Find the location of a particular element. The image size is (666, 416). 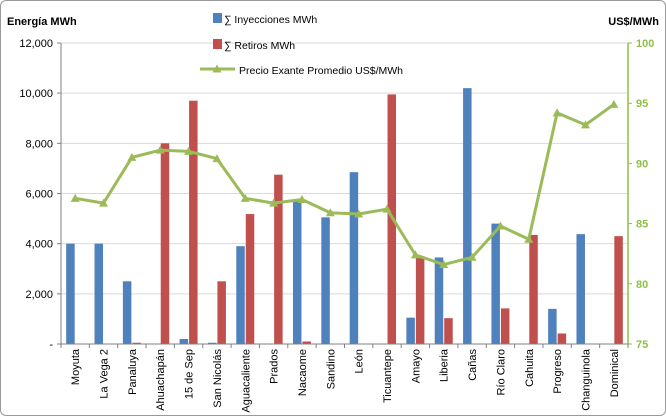

y2-tick-label: 90 is located at coordinates (642, 164).